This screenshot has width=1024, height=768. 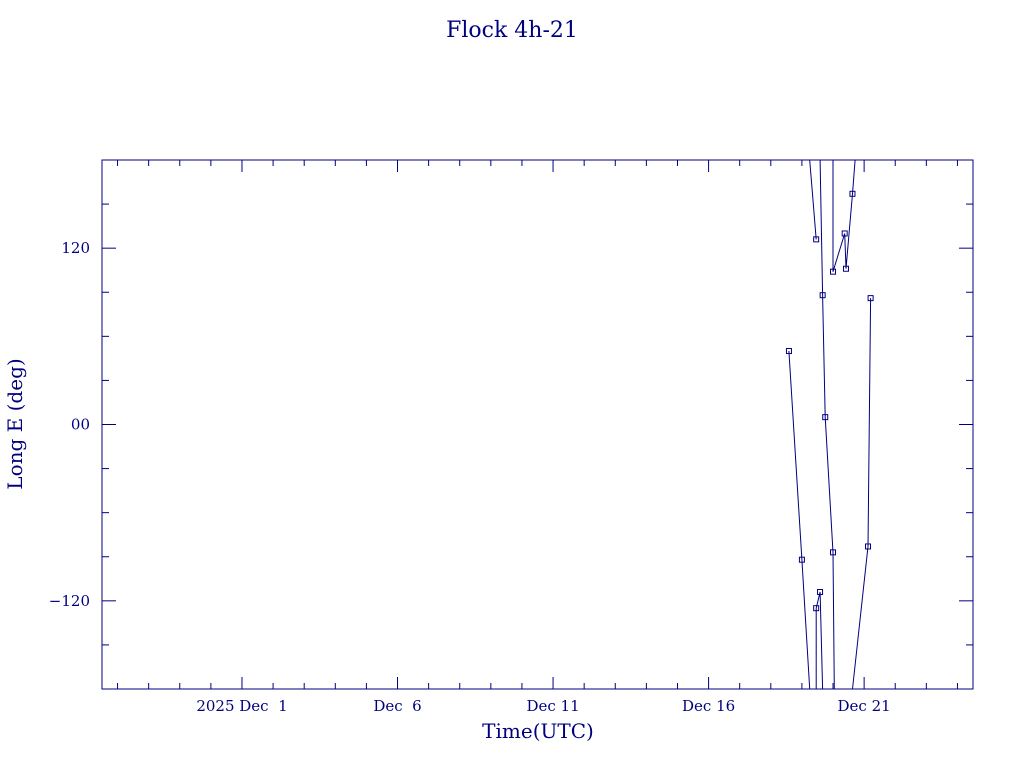 What do you see at coordinates (864, 706) in the screenshot?
I see `x-tick-label: Dec 21` at bounding box center [864, 706].